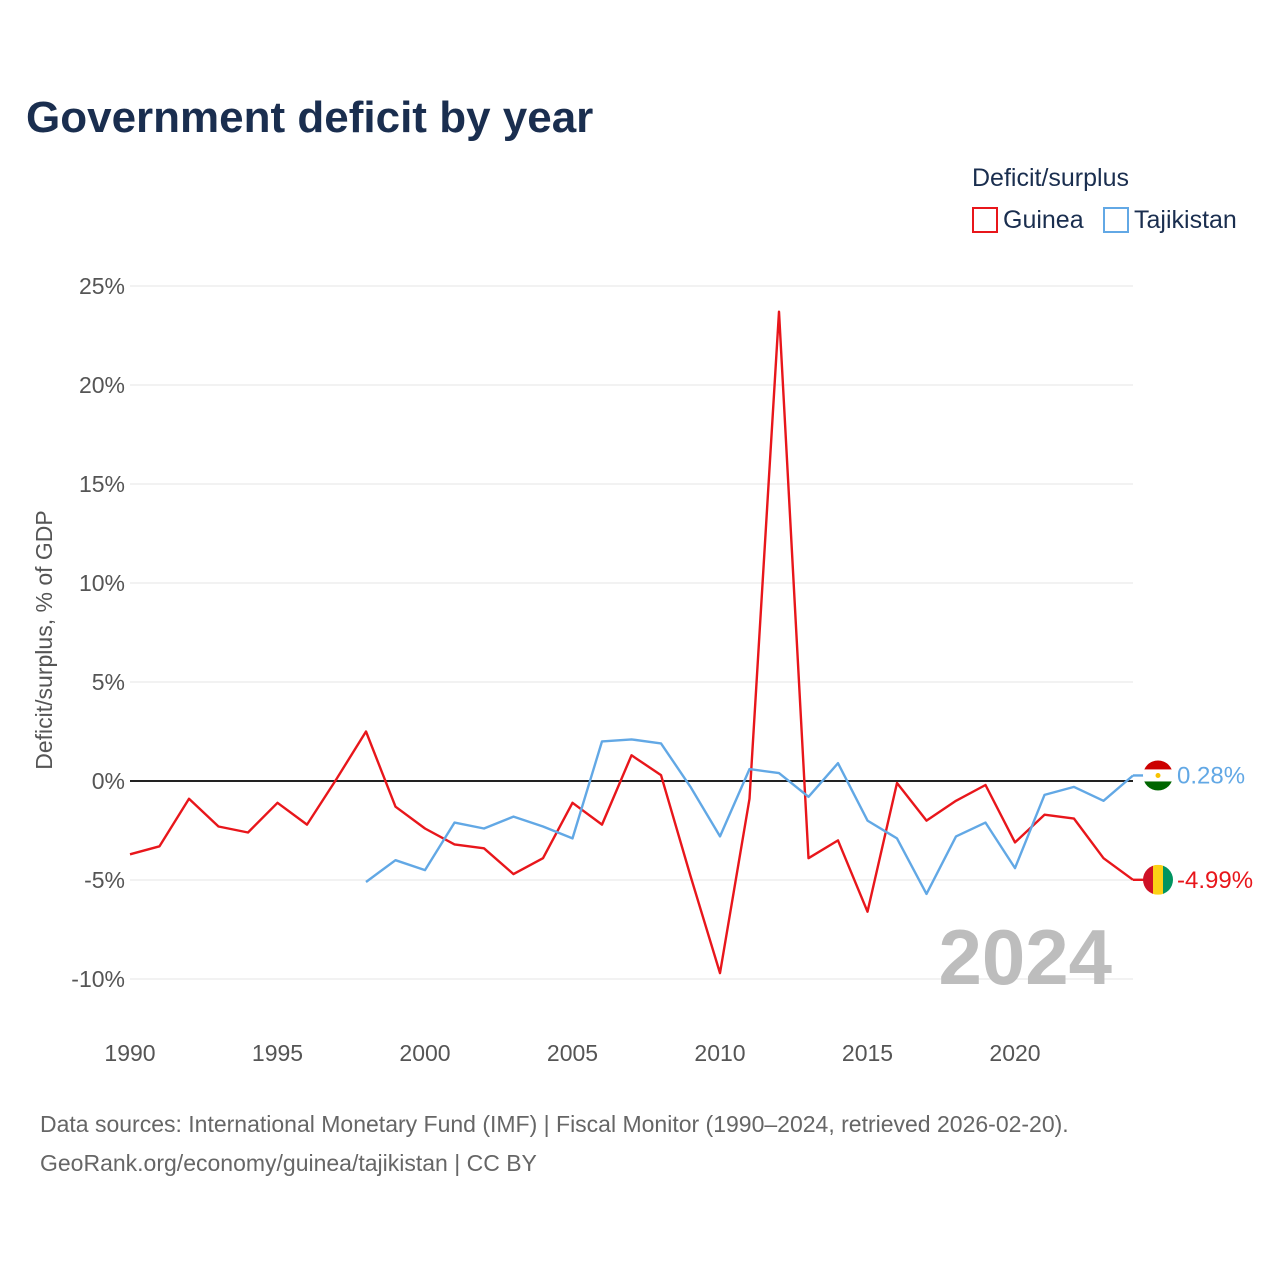  Describe the element at coordinates (749, 817) in the screenshot. I see `series-line-tajikistan` at that location.